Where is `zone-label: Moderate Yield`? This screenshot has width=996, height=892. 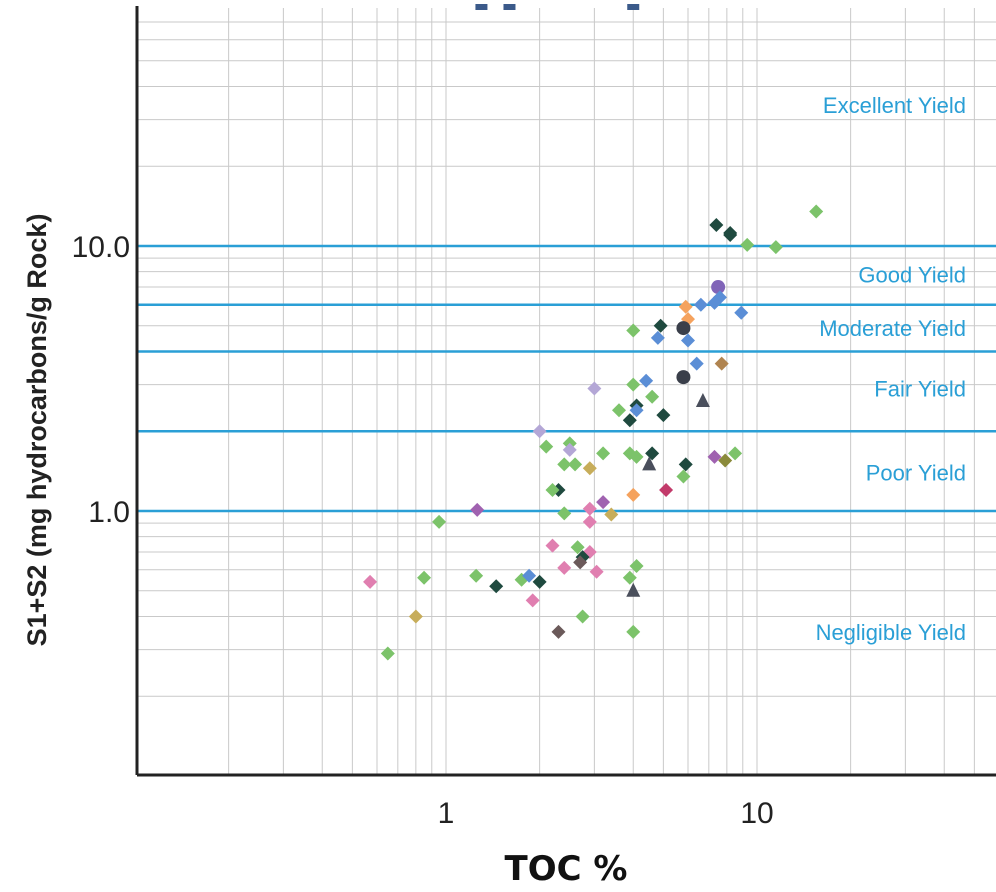 zone-label: Moderate Yield is located at coordinates (892, 328).